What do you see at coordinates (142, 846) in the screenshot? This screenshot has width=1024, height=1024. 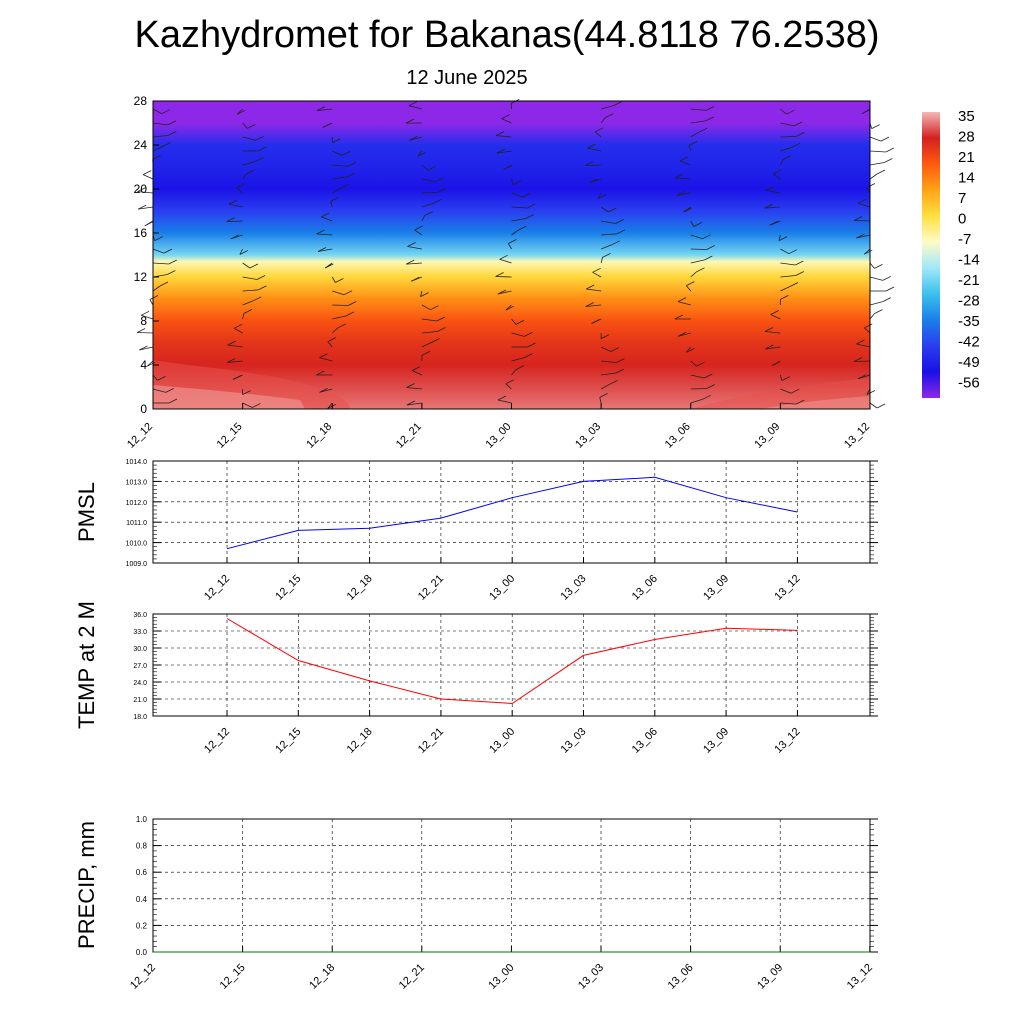 I see `y-tick-label: 0.8` at bounding box center [142, 846].